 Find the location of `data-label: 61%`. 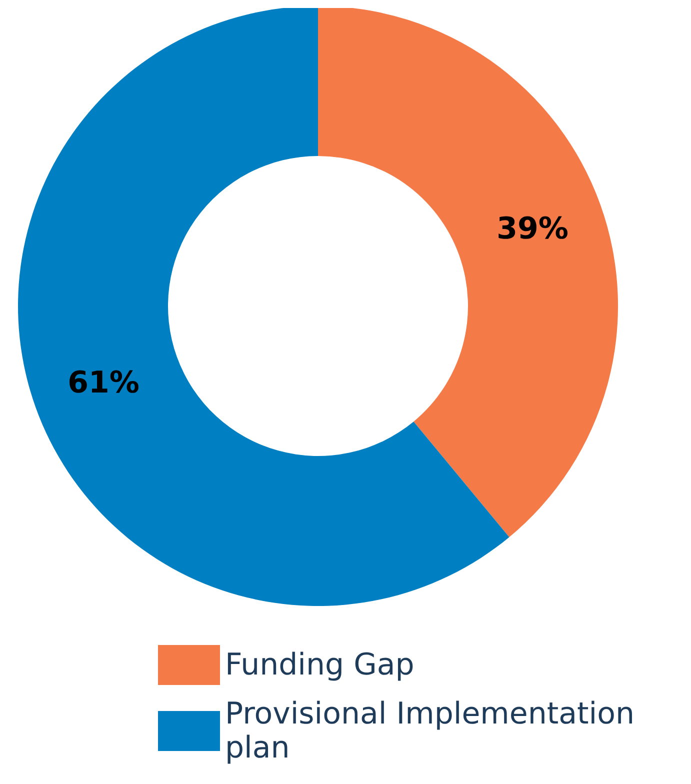

data-label: 61% is located at coordinates (104, 383).